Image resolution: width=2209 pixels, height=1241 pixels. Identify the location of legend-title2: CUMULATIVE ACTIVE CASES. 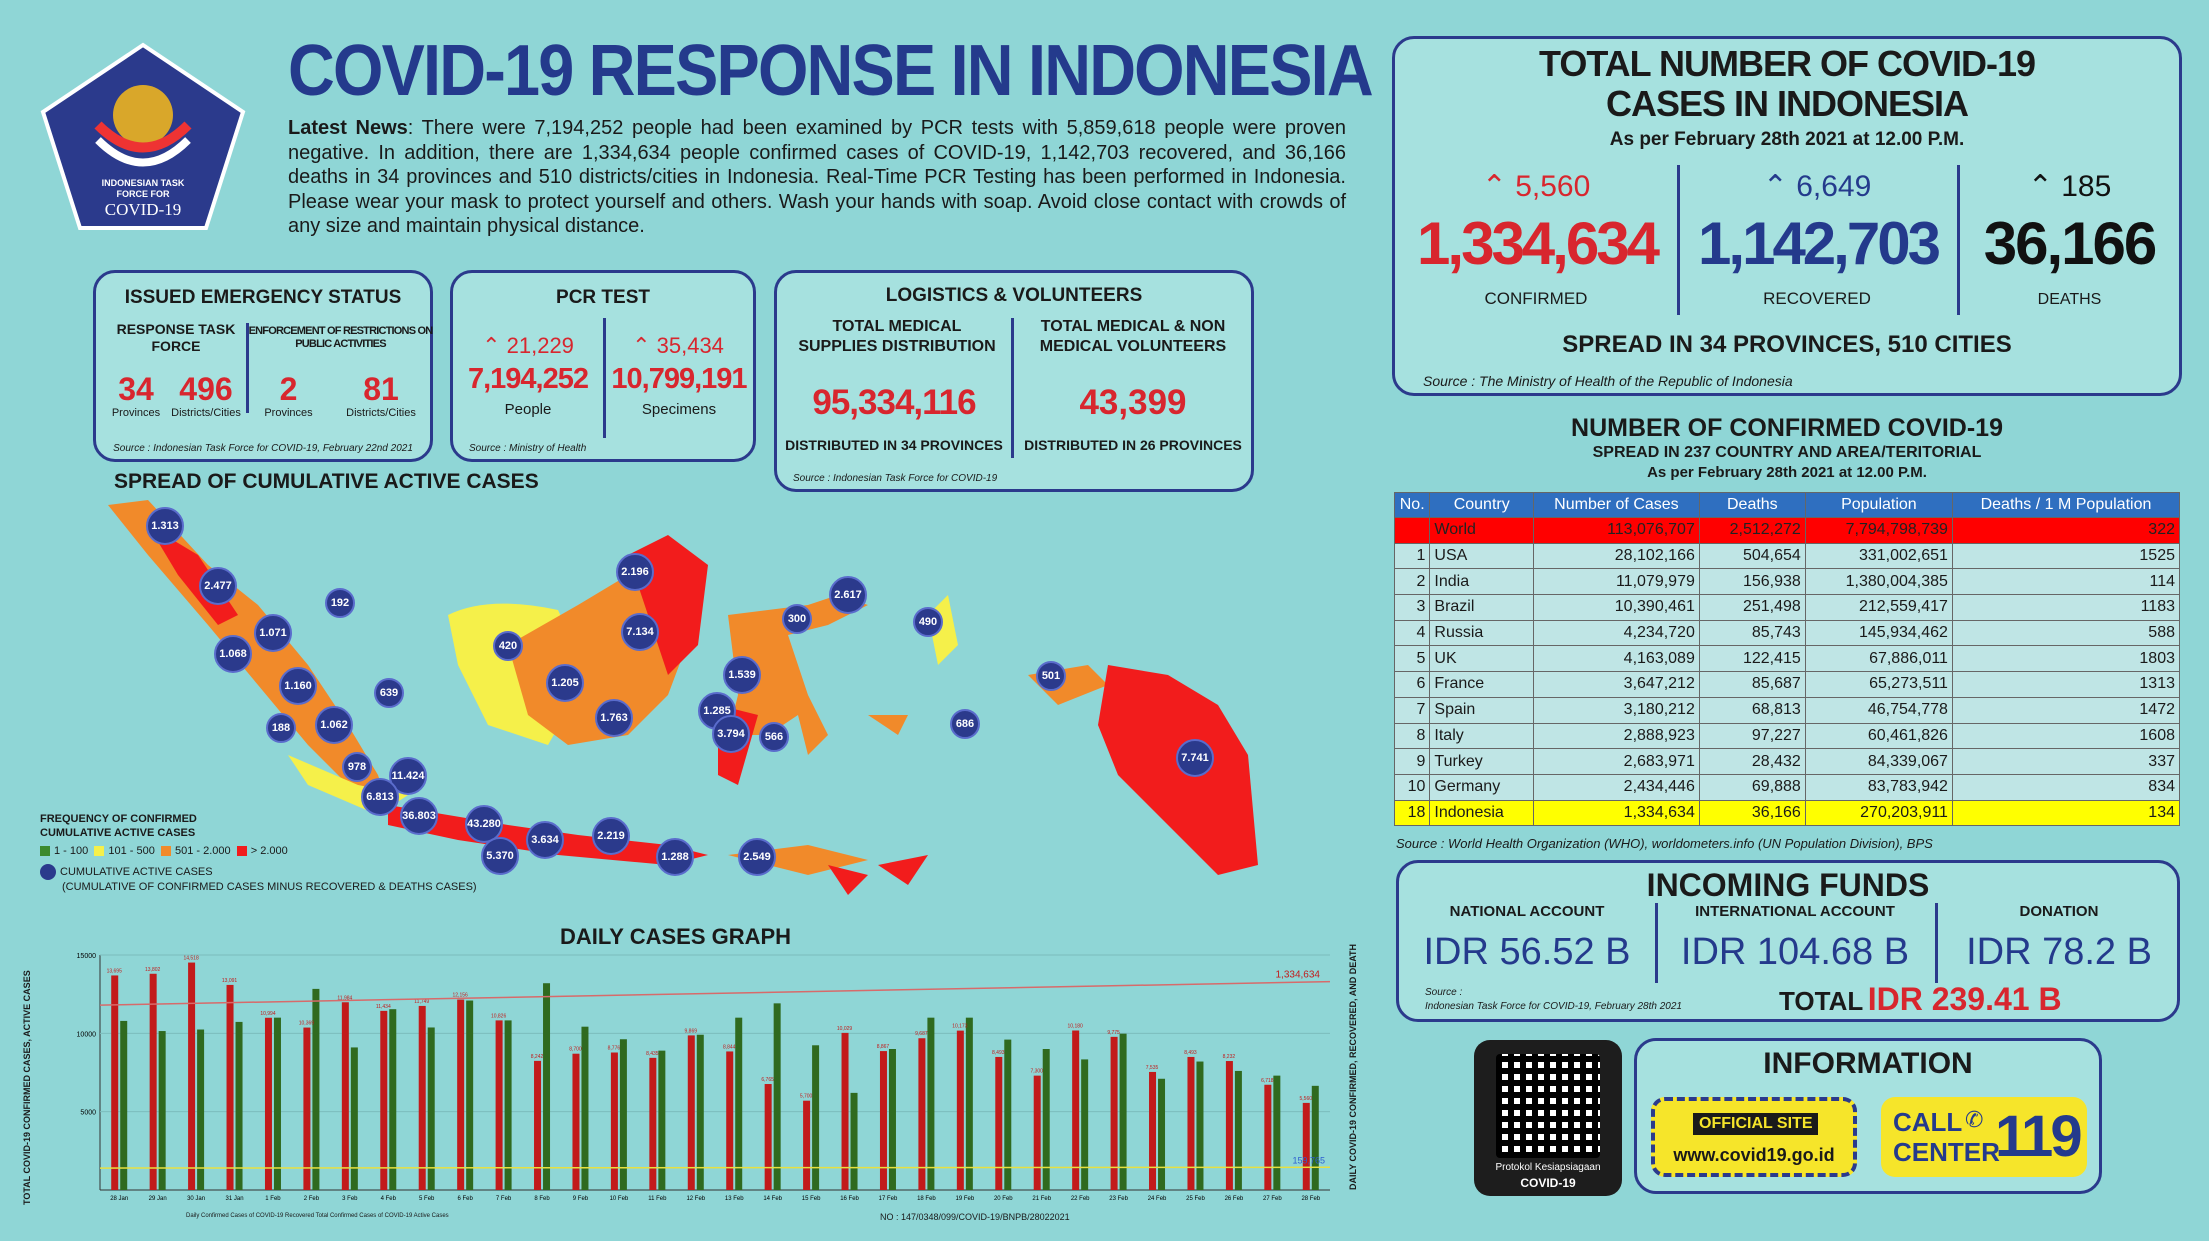
(118, 833).